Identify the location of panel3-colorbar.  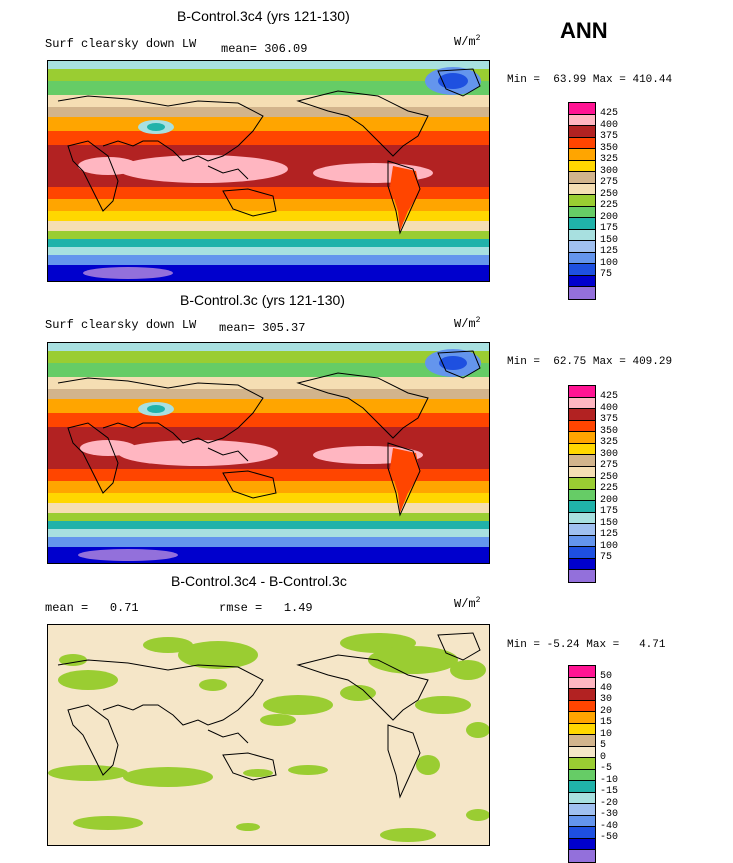
(582, 764).